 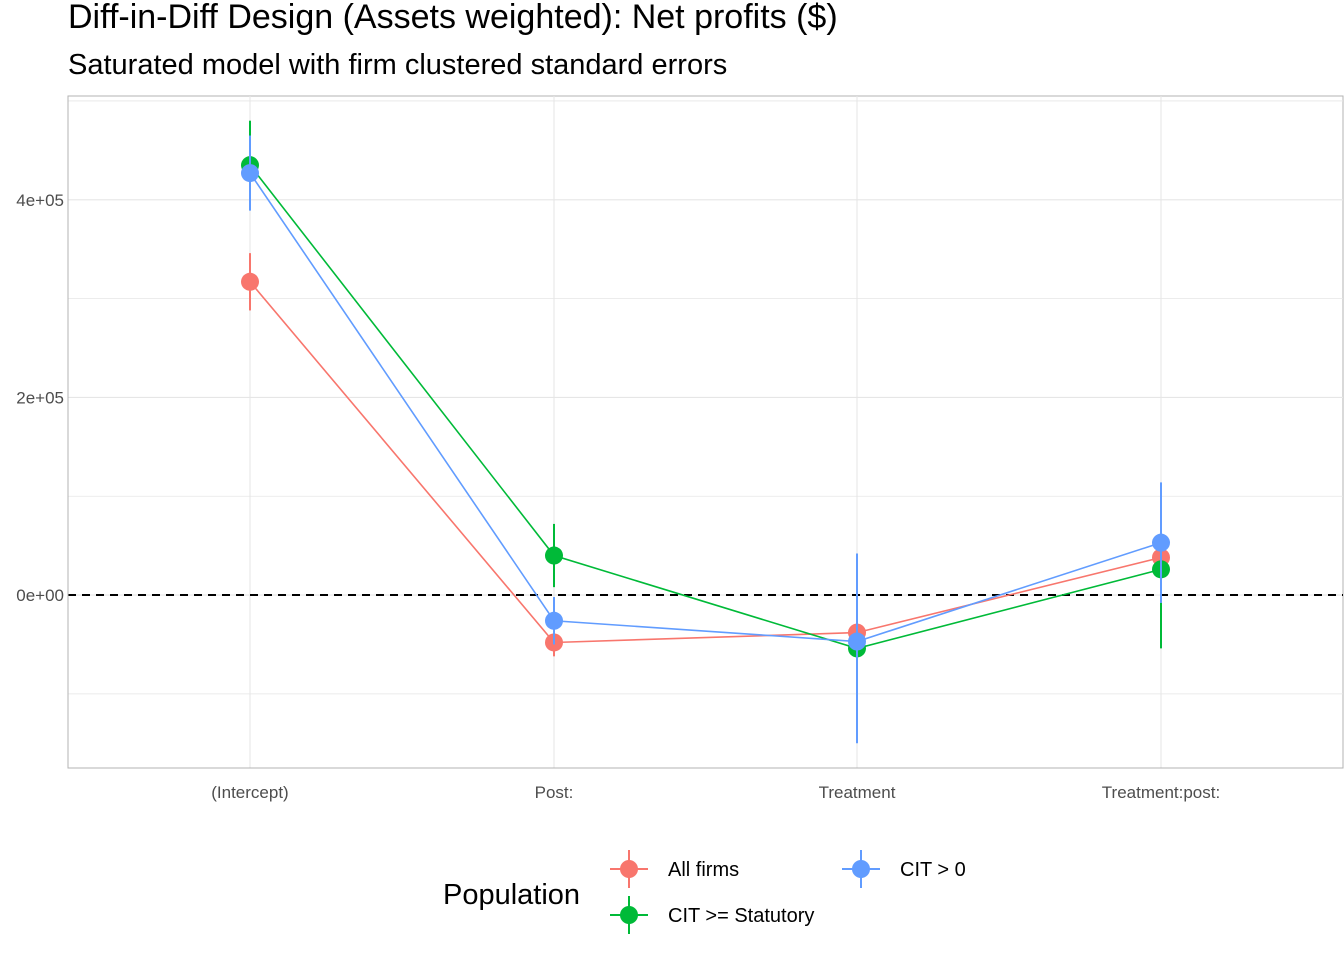 I want to click on legend-label: CIT > 0, so click(x=933, y=870).